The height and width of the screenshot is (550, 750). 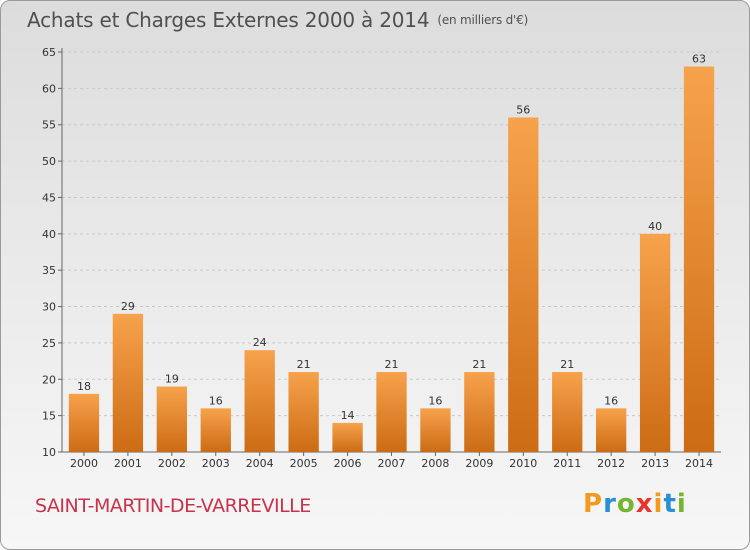 What do you see at coordinates (435, 463) in the screenshot?
I see `x-tick-label-2008: 2008` at bounding box center [435, 463].